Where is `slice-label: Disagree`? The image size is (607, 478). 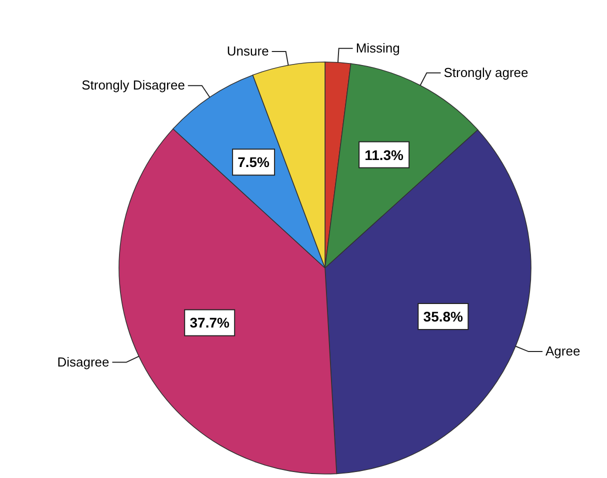
slice-label: Disagree is located at coordinates (83, 362).